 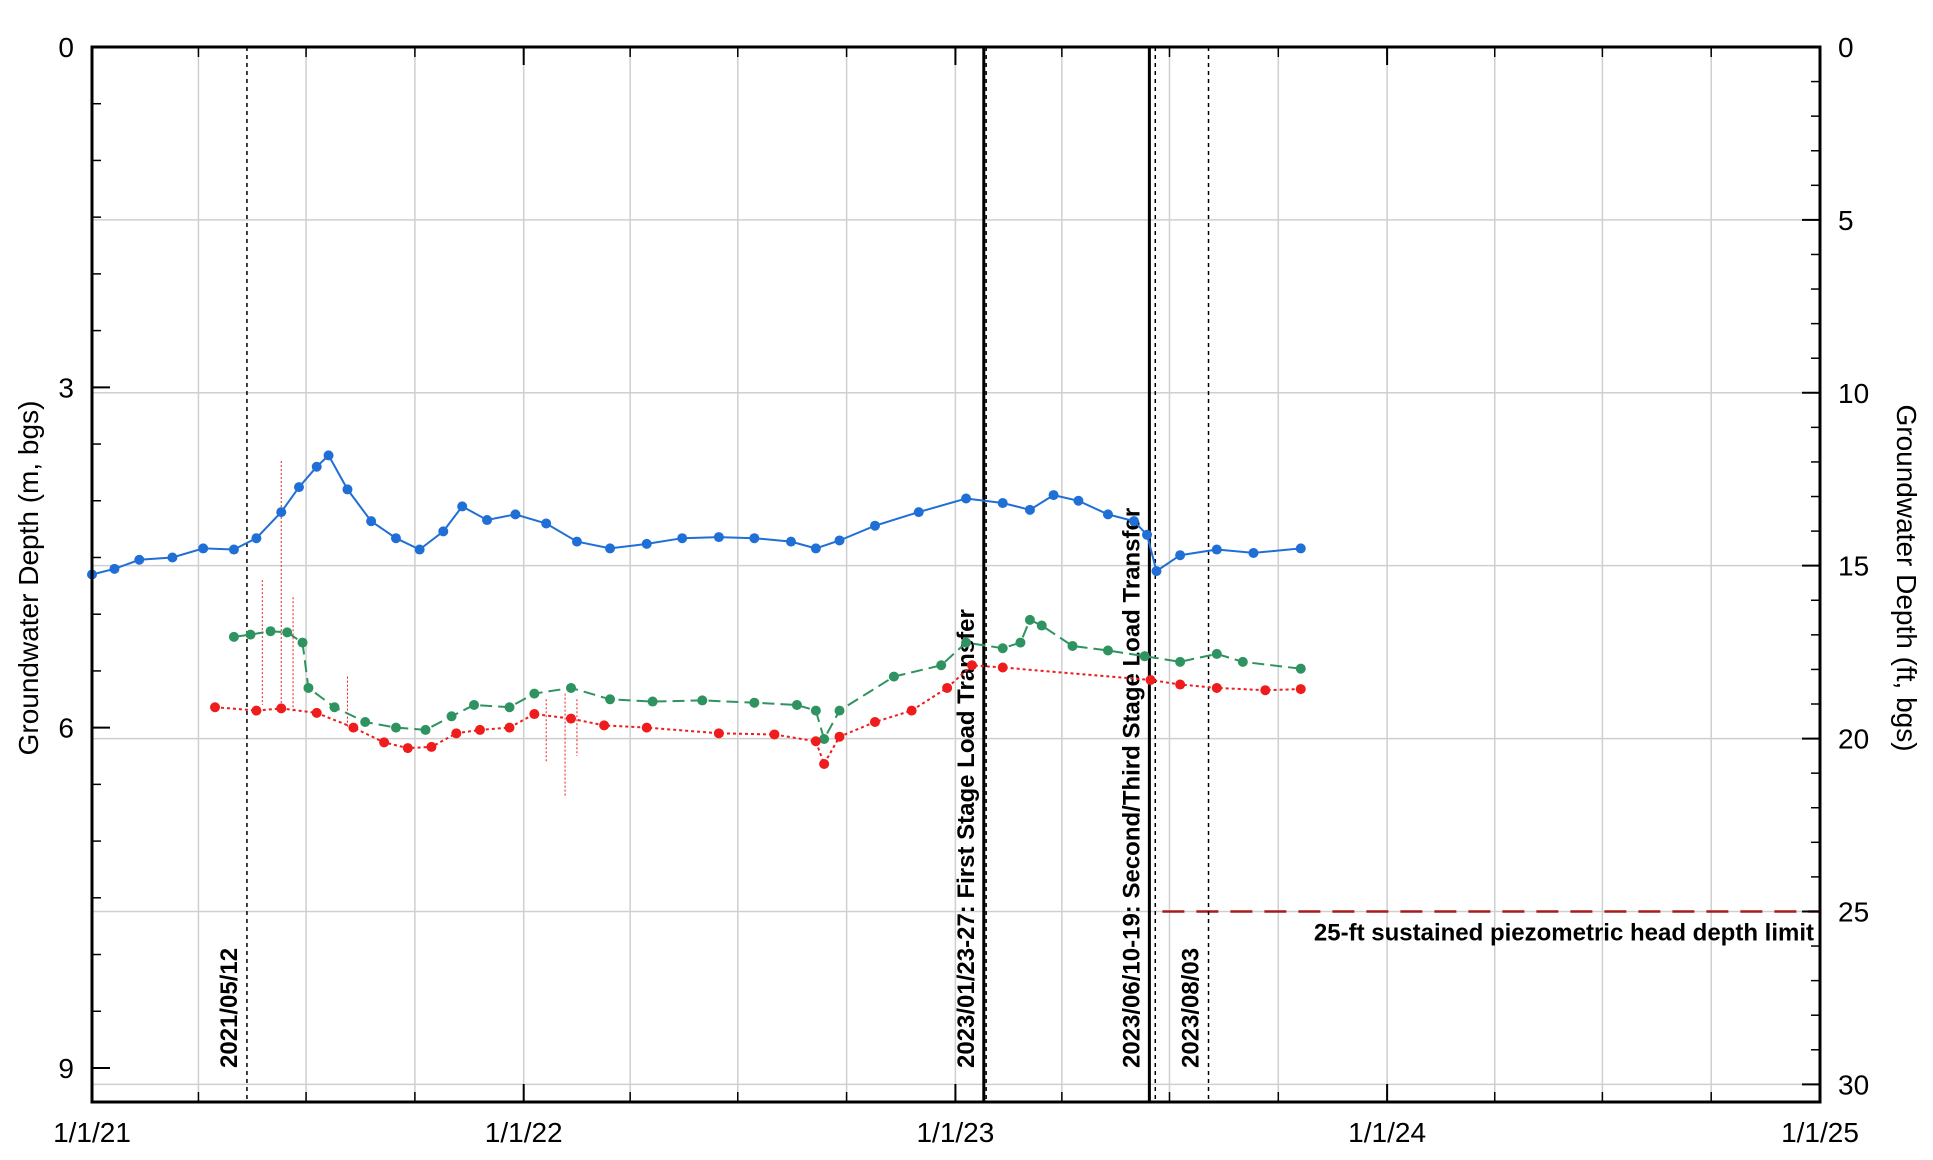 I want to click on y-axis-title: Groundwater Depth (m, bgs), so click(x=28, y=578).